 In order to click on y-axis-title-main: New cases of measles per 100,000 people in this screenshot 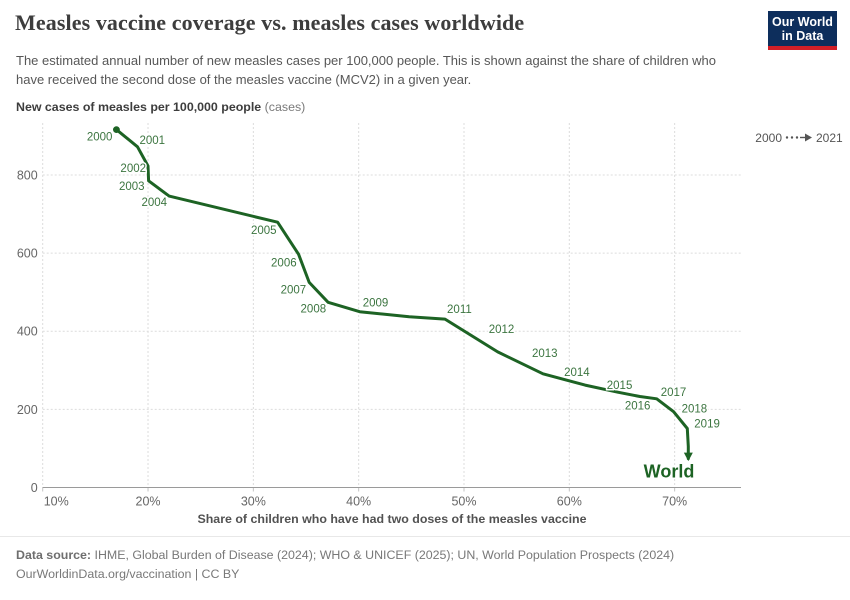, I will do `click(139, 107)`.